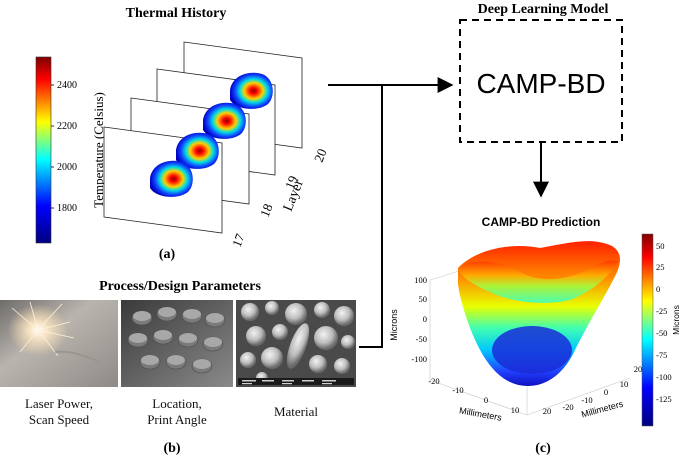 The height and width of the screenshot is (457, 685). I want to click on layer-label-18: 18, so click(266, 210).